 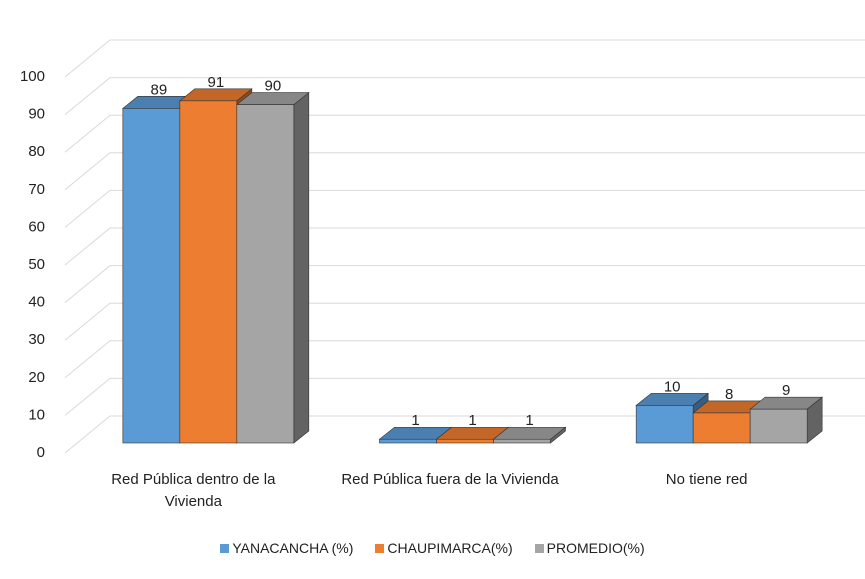 What do you see at coordinates (729, 394) in the screenshot?
I see `value-label: 8` at bounding box center [729, 394].